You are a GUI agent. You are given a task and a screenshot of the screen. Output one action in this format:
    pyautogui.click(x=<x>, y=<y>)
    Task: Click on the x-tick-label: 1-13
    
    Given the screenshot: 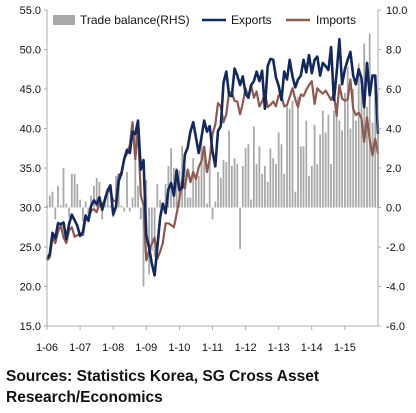 What is the action you would take?
    pyautogui.click(x=279, y=348)
    